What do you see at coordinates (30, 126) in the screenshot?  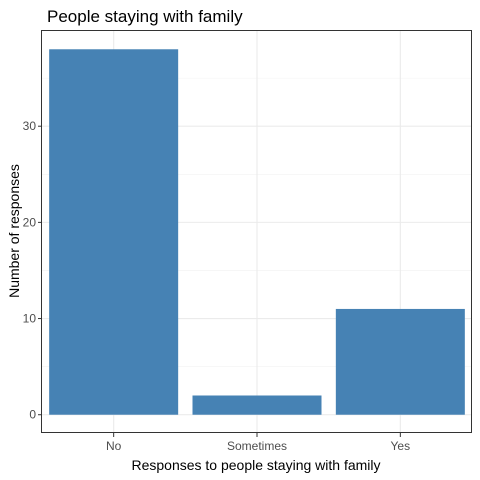 I see `y-tick-label: 30` at bounding box center [30, 126].